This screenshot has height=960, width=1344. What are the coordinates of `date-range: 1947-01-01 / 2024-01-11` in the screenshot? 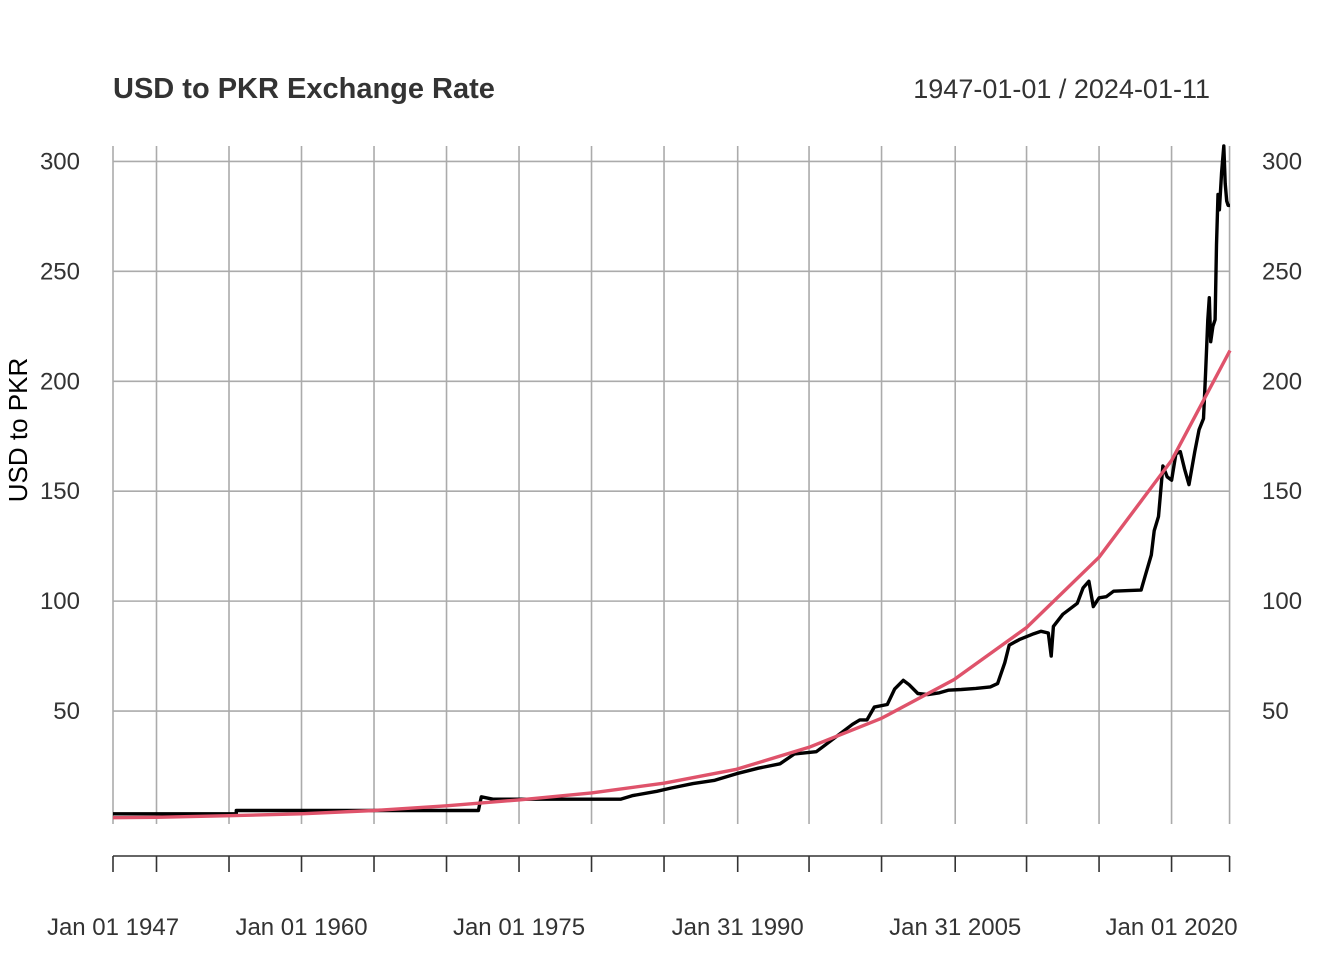 It's located at (1061, 89).